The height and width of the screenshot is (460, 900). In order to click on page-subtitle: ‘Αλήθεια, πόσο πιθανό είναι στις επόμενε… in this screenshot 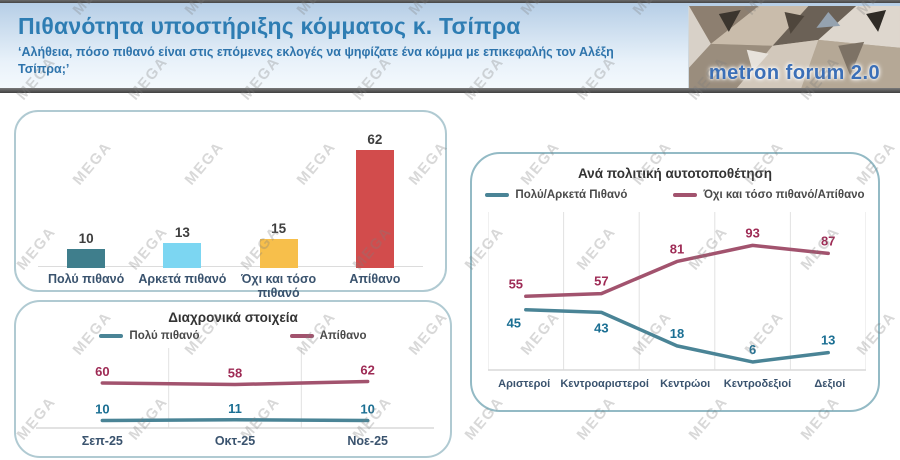, I will do `click(316, 60)`.